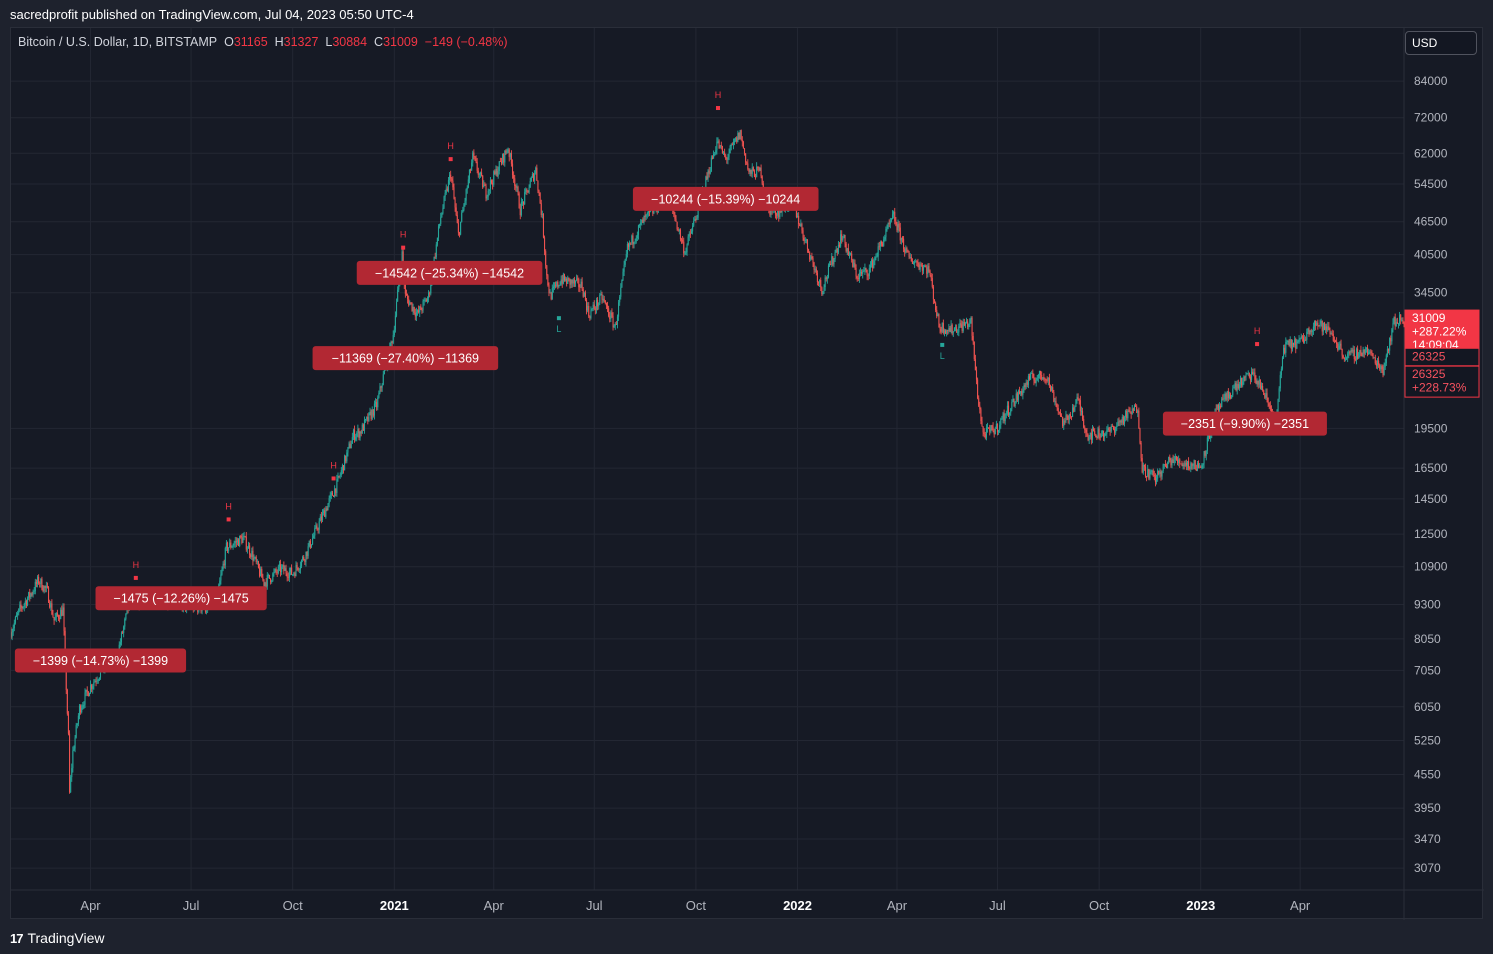 The width and height of the screenshot is (1493, 954). I want to click on price-tag-box, so click(1442, 332).